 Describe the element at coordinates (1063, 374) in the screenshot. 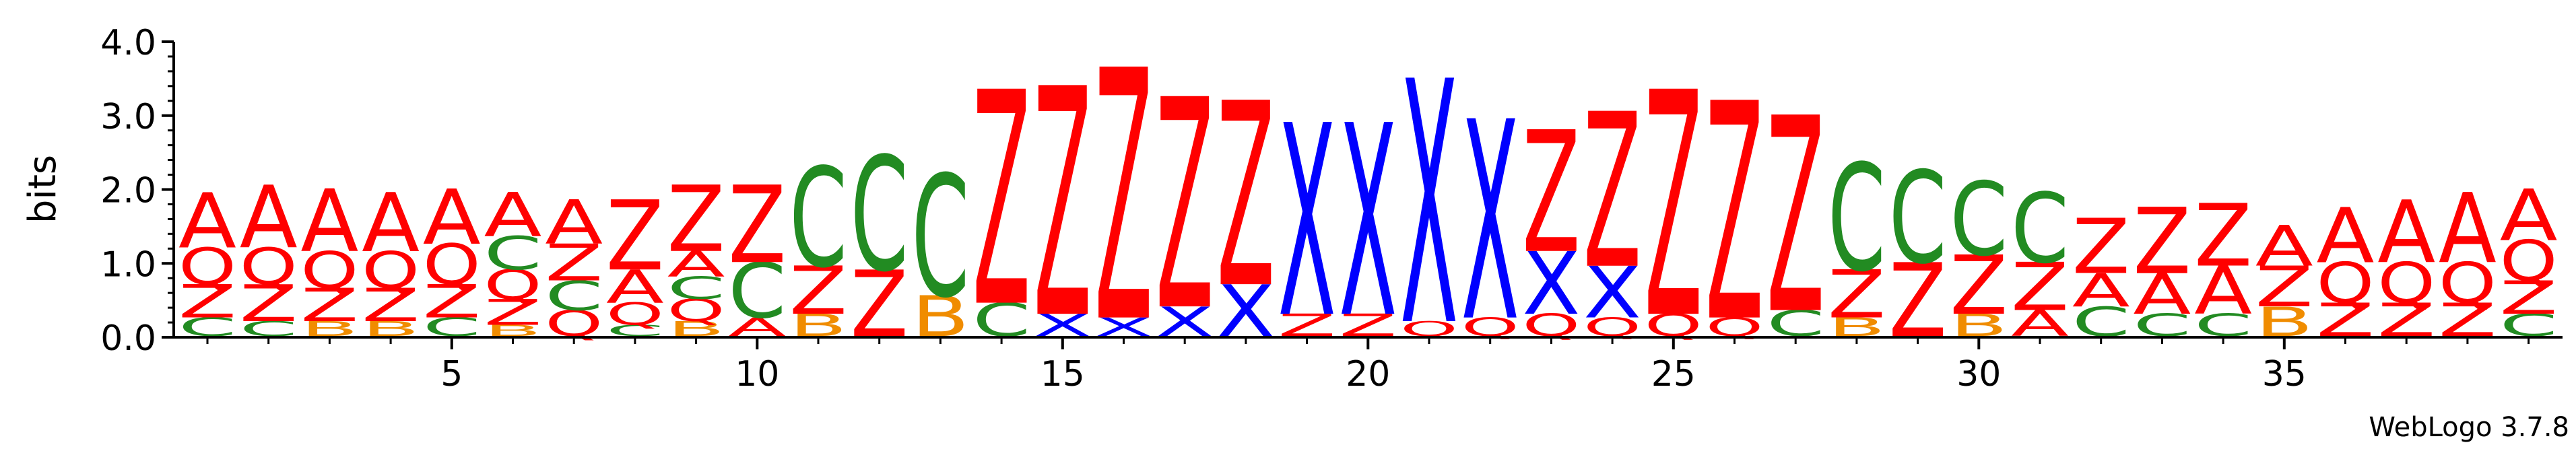

I see `x-tick-label: 15` at that location.